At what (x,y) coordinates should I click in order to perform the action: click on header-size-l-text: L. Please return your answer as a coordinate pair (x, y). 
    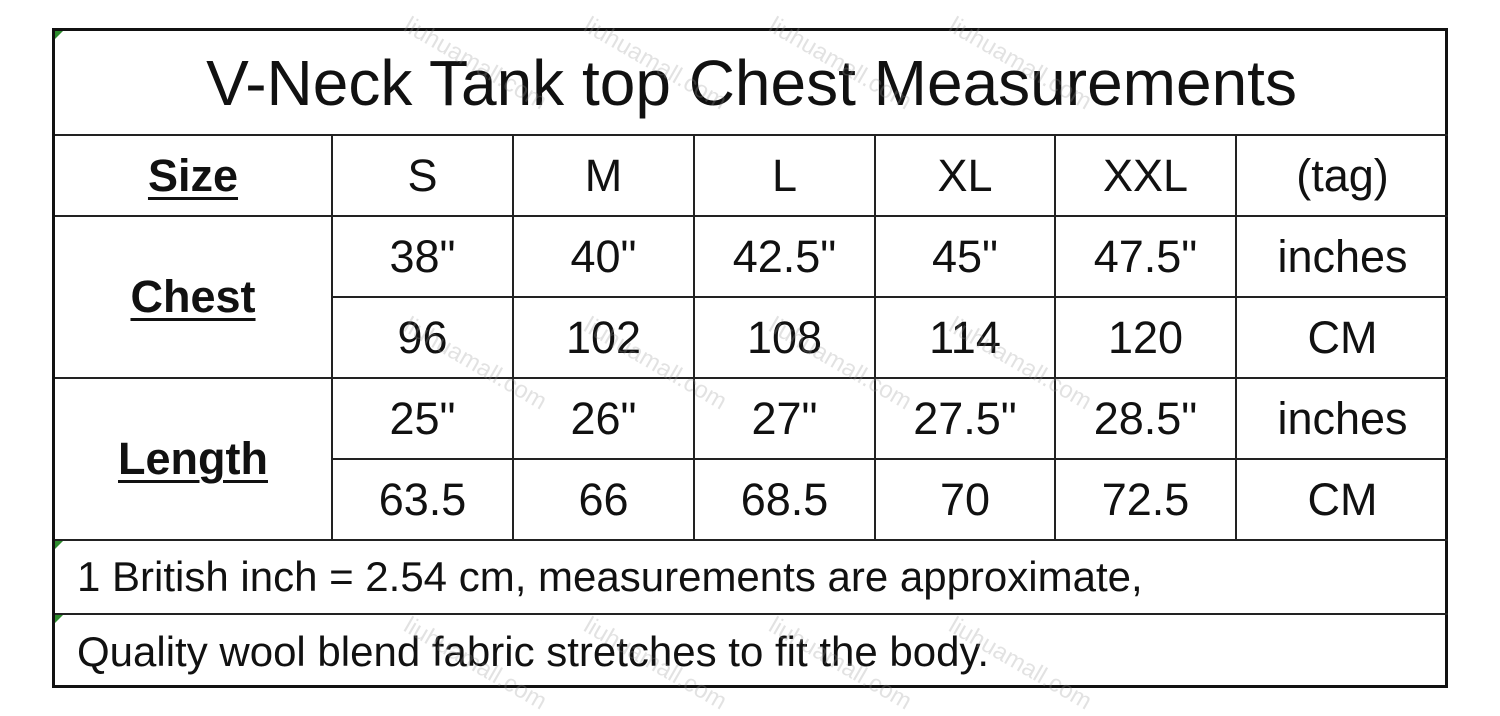
    Looking at the image, I should click on (784, 175).